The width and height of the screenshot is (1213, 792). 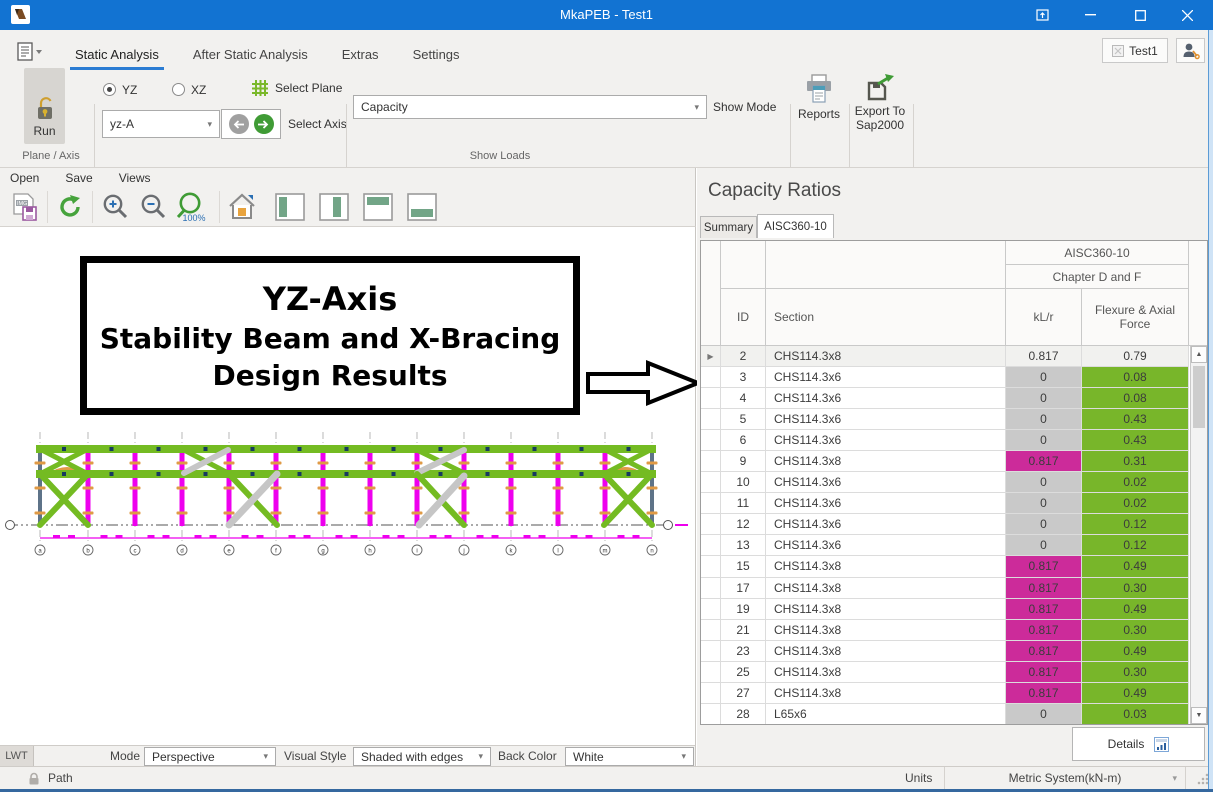 I want to click on zoom-100-label: 100%, so click(x=193, y=218).